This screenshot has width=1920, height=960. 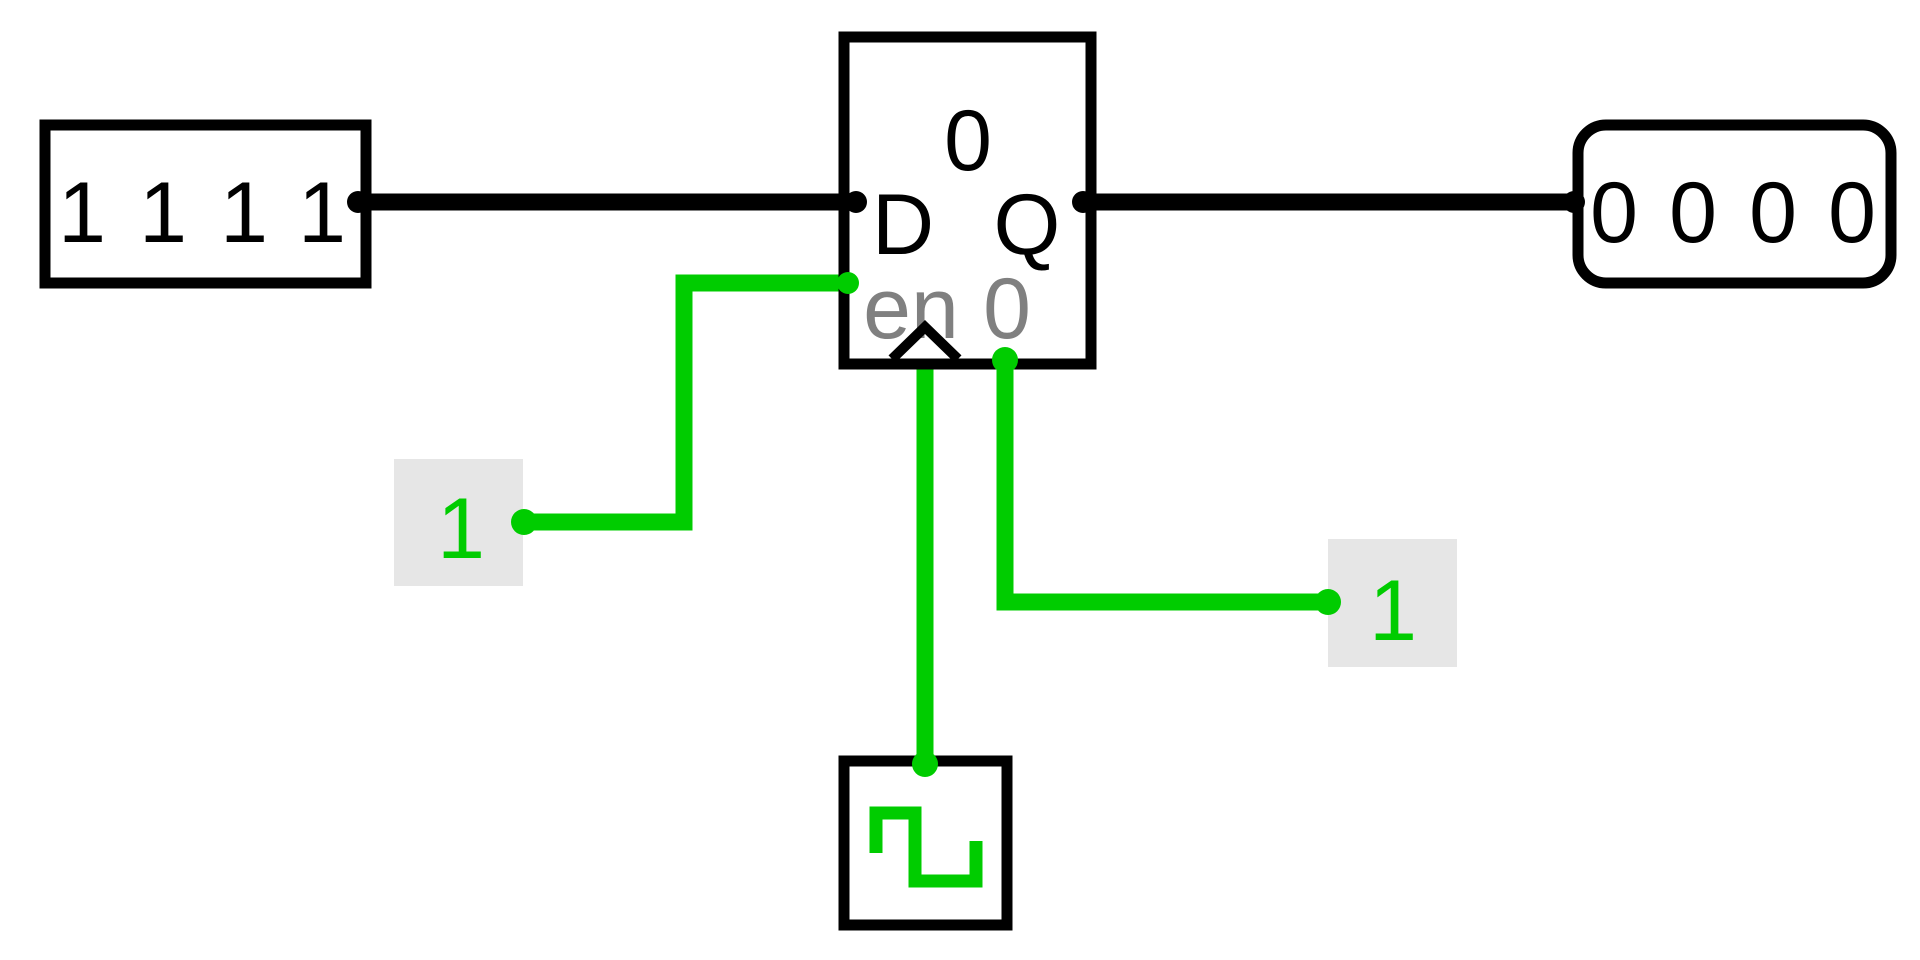 I want to click on output-bit-2: 0, so click(x=1693, y=213).